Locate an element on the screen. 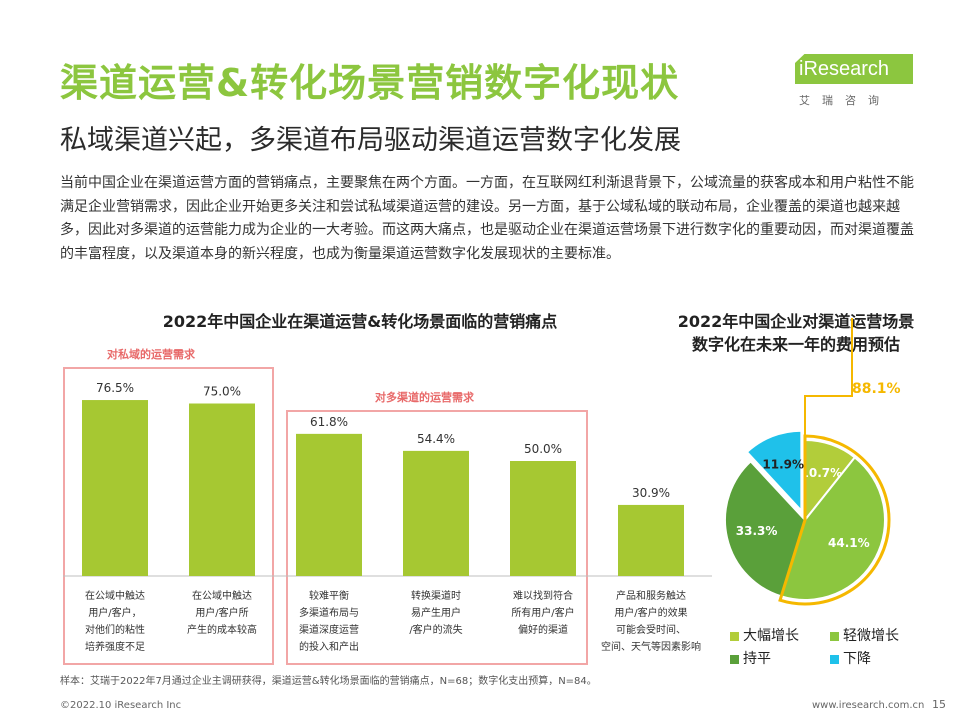 This screenshot has height=720, width=960. category-label-4: 难以找到符合 所有用户/客户 偏好的渠道 is located at coordinates (543, 613).